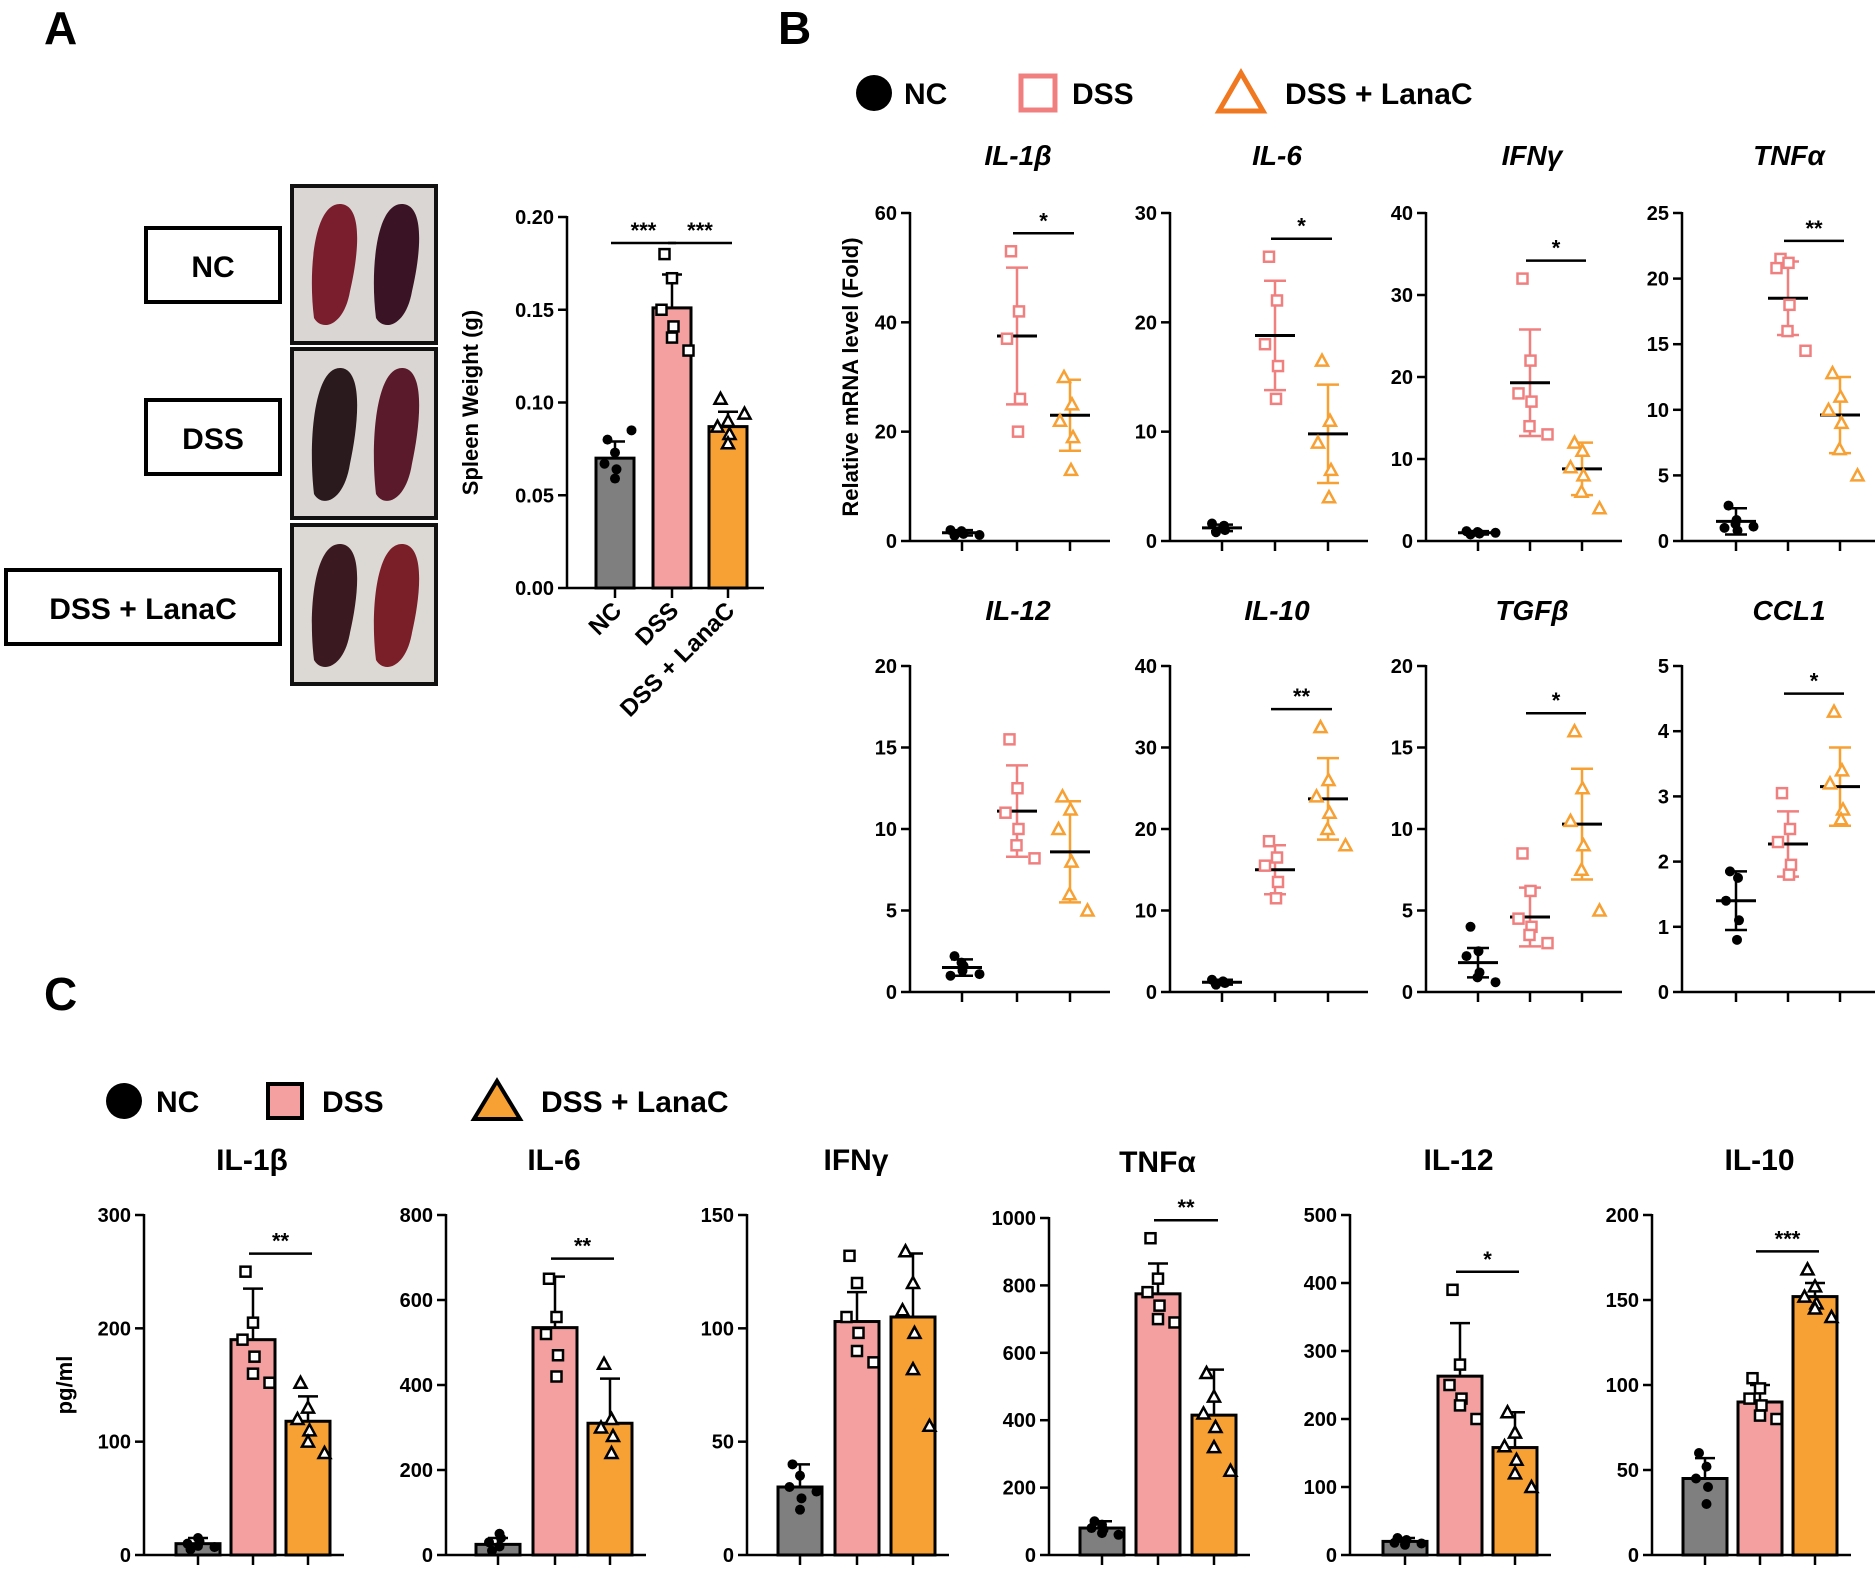  What do you see at coordinates (1251, 799) in the screenshot?
I see `chart-b-il-10: IL-10 0 10 20 30 40 **` at bounding box center [1251, 799].